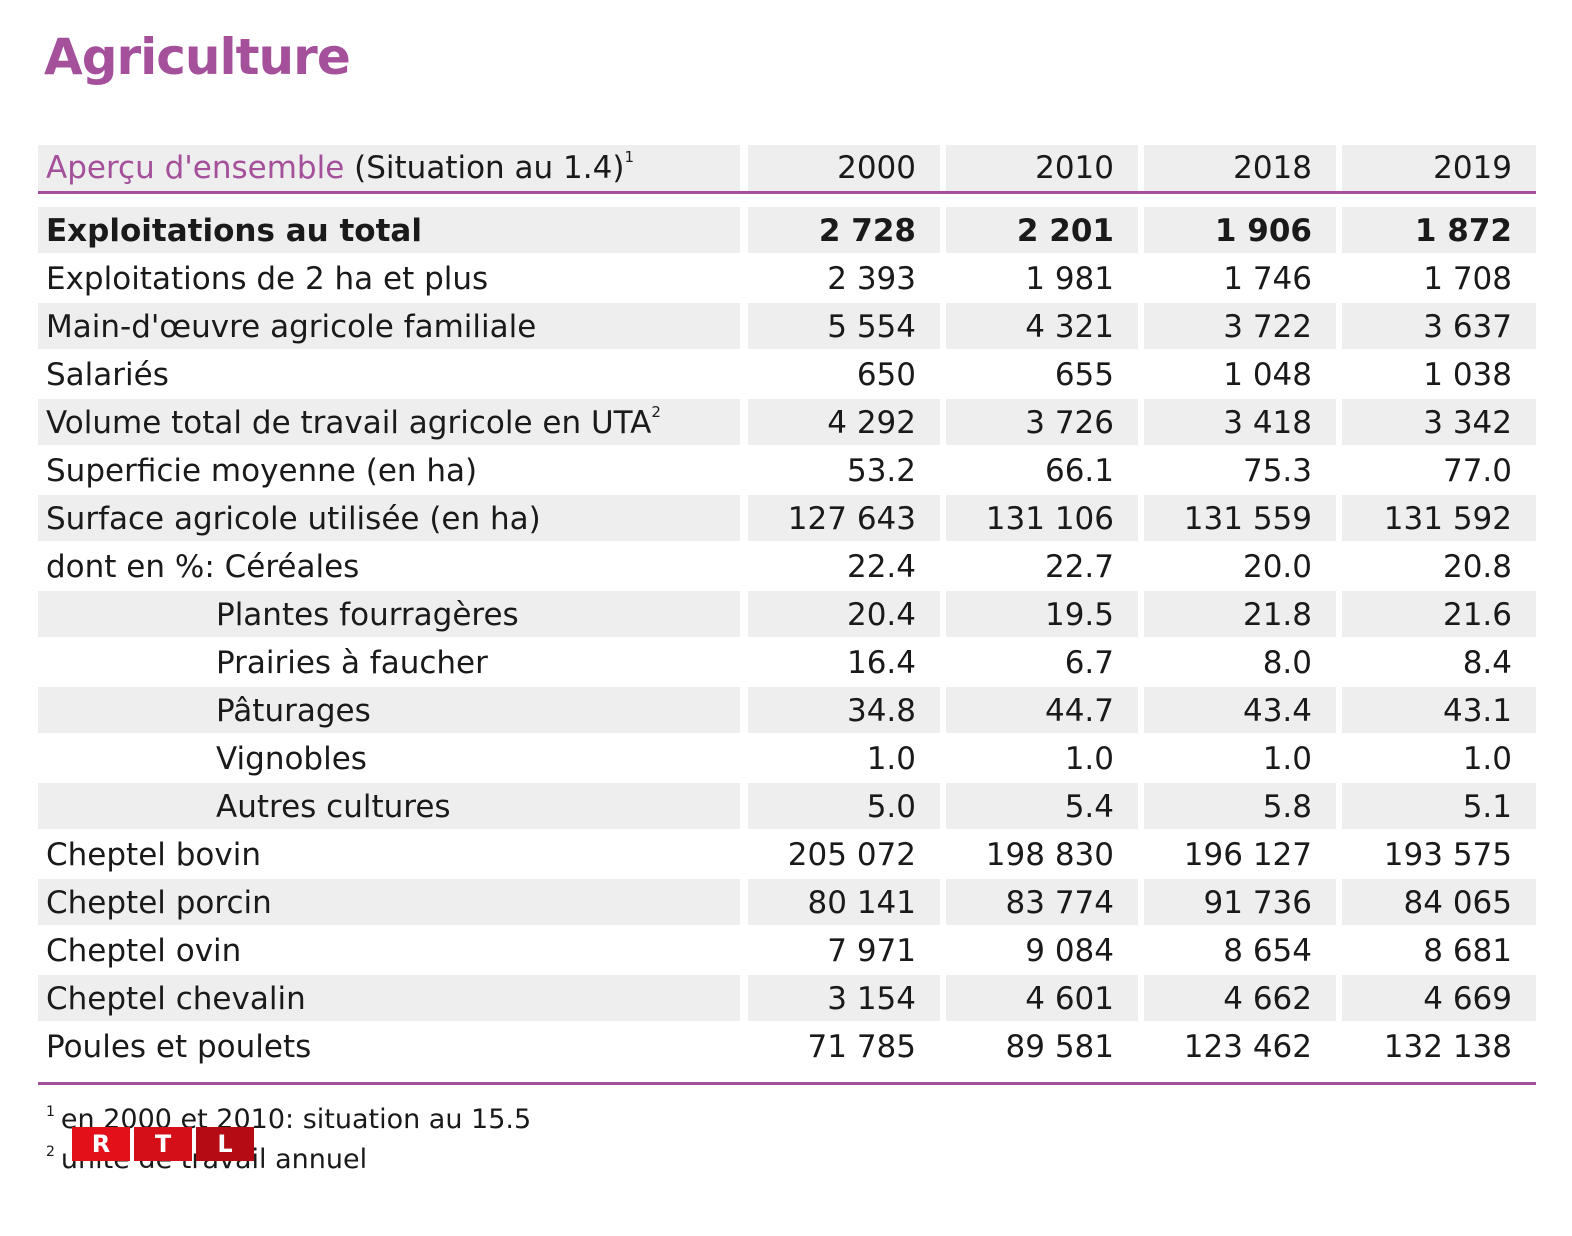 The width and height of the screenshot is (1572, 1236). Describe the element at coordinates (1042, 902) in the screenshot. I see `cell-2010: 83 774` at that location.